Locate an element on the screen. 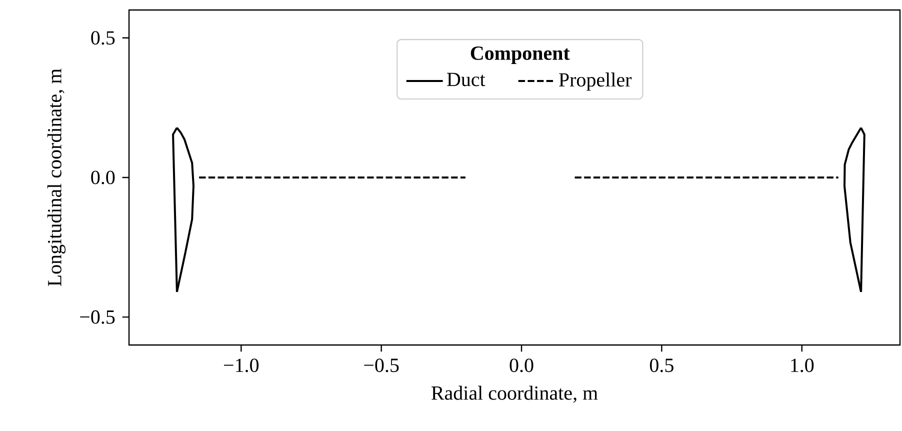 The width and height of the screenshot is (902, 431). x-tick-label: −1.0 is located at coordinates (241, 365).